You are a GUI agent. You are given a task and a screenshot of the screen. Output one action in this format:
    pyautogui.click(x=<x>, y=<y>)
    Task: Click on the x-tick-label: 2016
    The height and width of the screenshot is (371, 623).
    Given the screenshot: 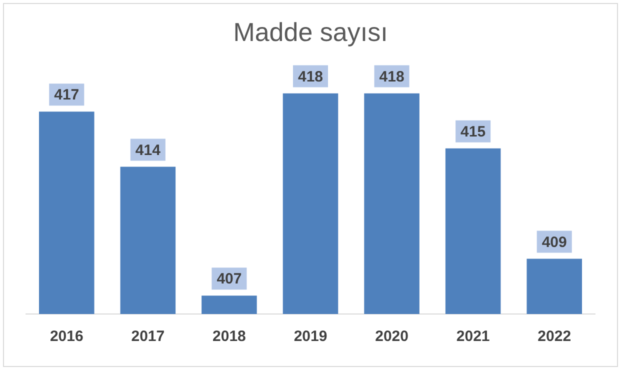 What is the action you would take?
    pyautogui.click(x=67, y=337)
    